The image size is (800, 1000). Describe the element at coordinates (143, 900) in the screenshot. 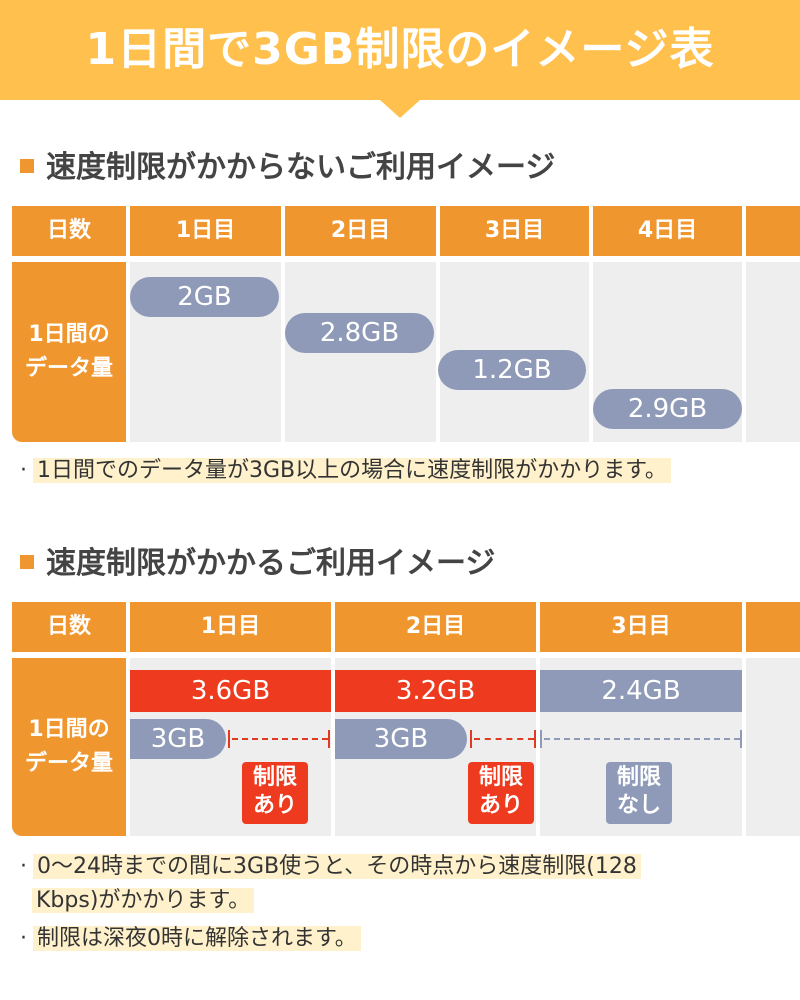

I see `section2-note1-line2: Kbps)がかかります。` at that location.